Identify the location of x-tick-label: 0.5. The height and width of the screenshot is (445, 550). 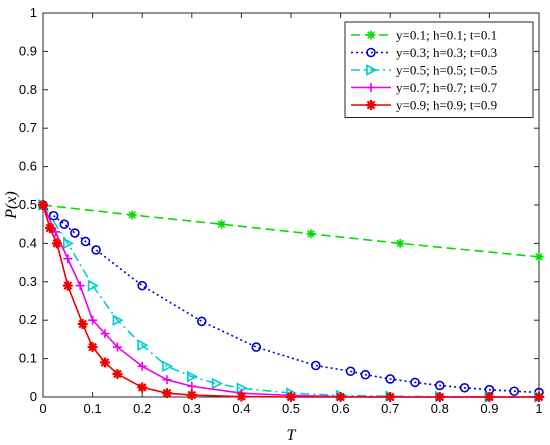
(291, 408).